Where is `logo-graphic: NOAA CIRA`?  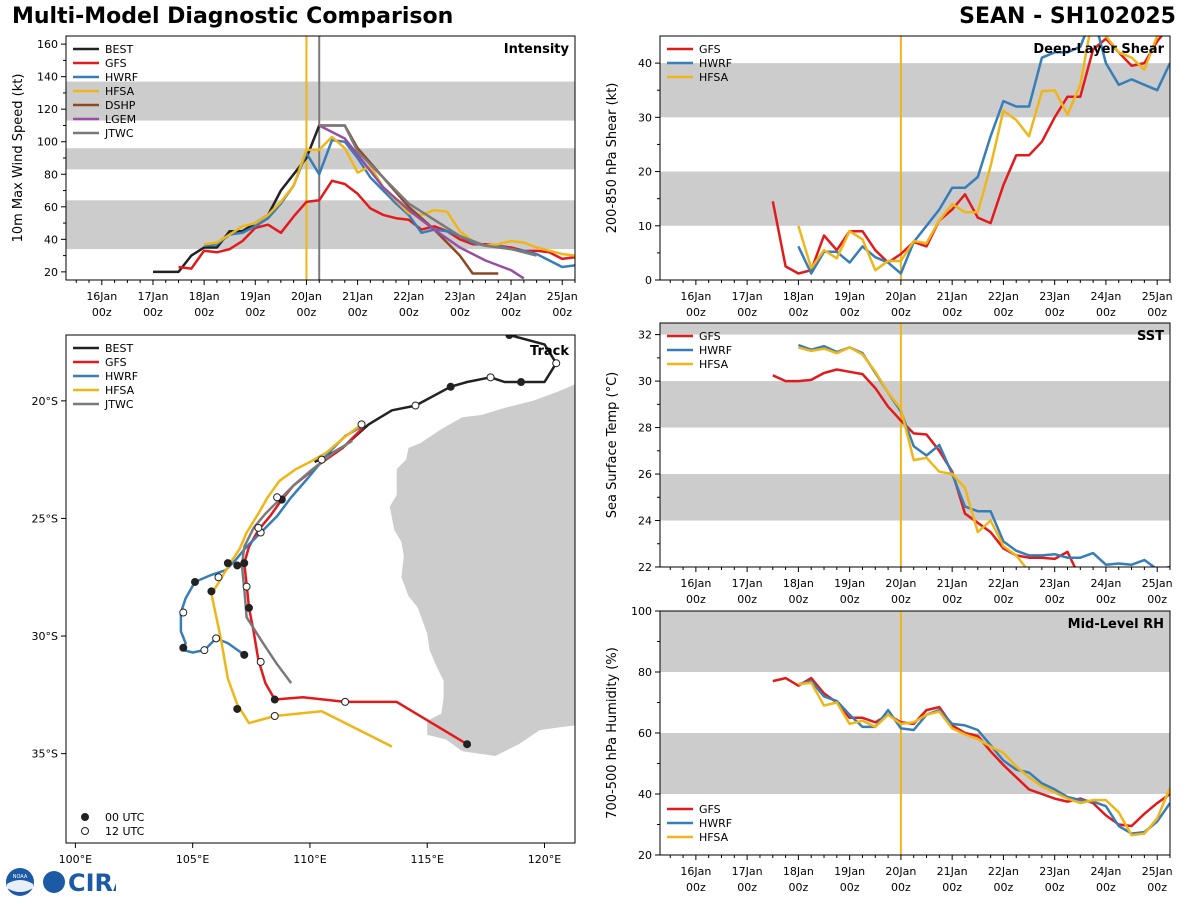 logo-graphic: NOAA CIRA is located at coordinates (69, 882).